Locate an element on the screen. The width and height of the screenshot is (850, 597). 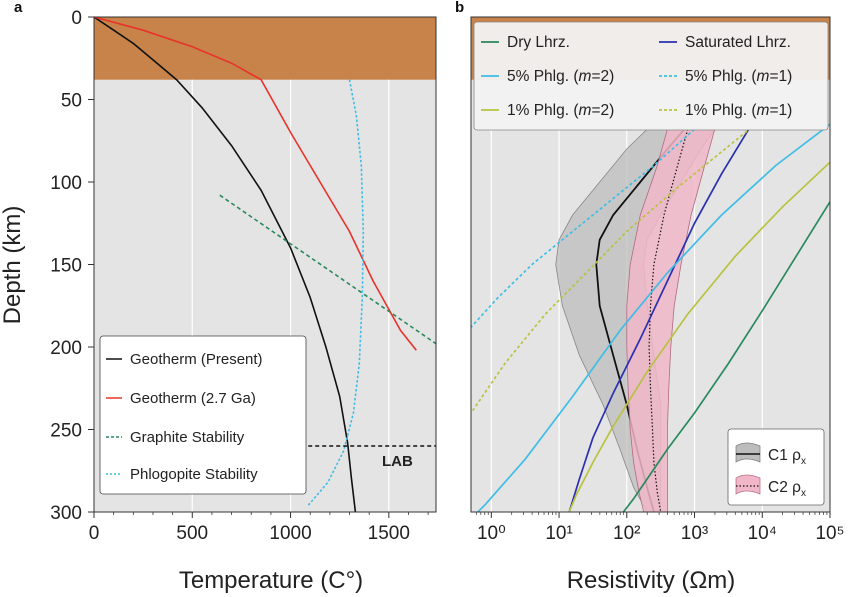
panel-b-x-tick-label: 10⁵ is located at coordinates (829, 533).